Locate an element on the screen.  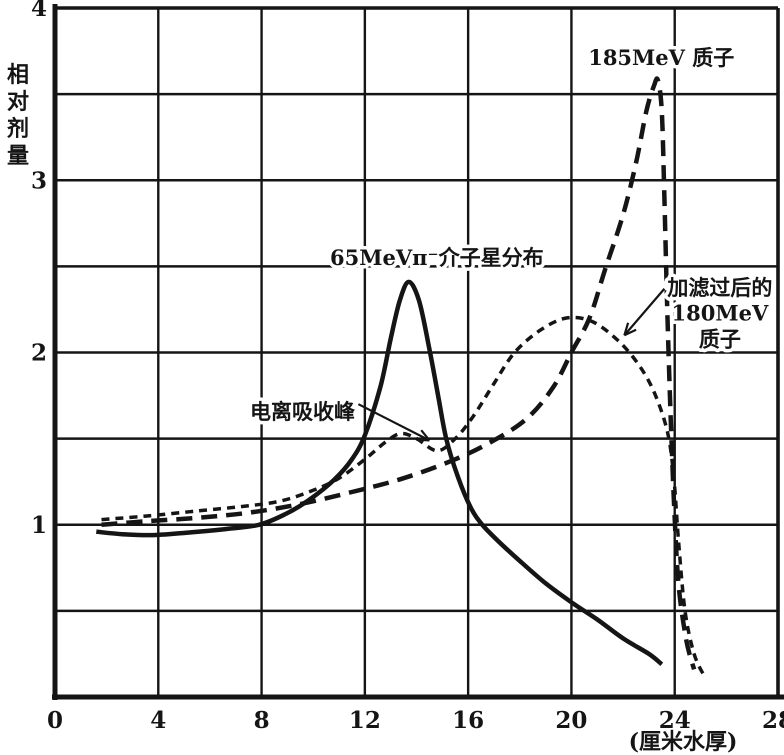
y-tick-label: 1 is located at coordinates (39, 525).